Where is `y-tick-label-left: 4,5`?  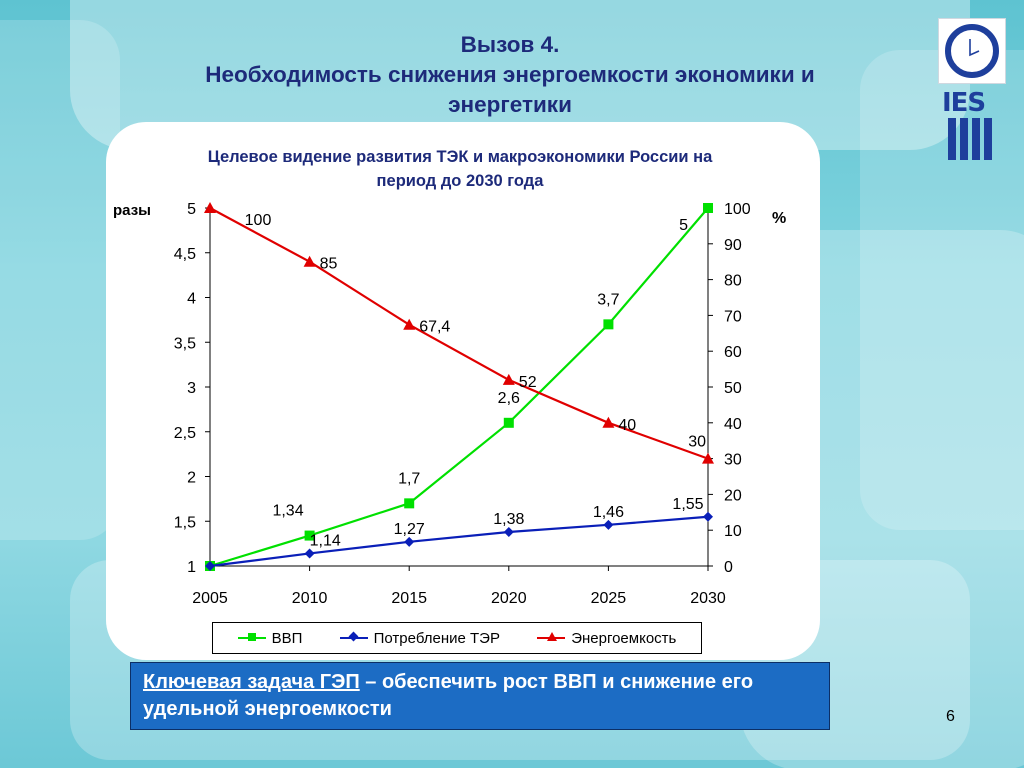 y-tick-label-left: 4,5 is located at coordinates (185, 254).